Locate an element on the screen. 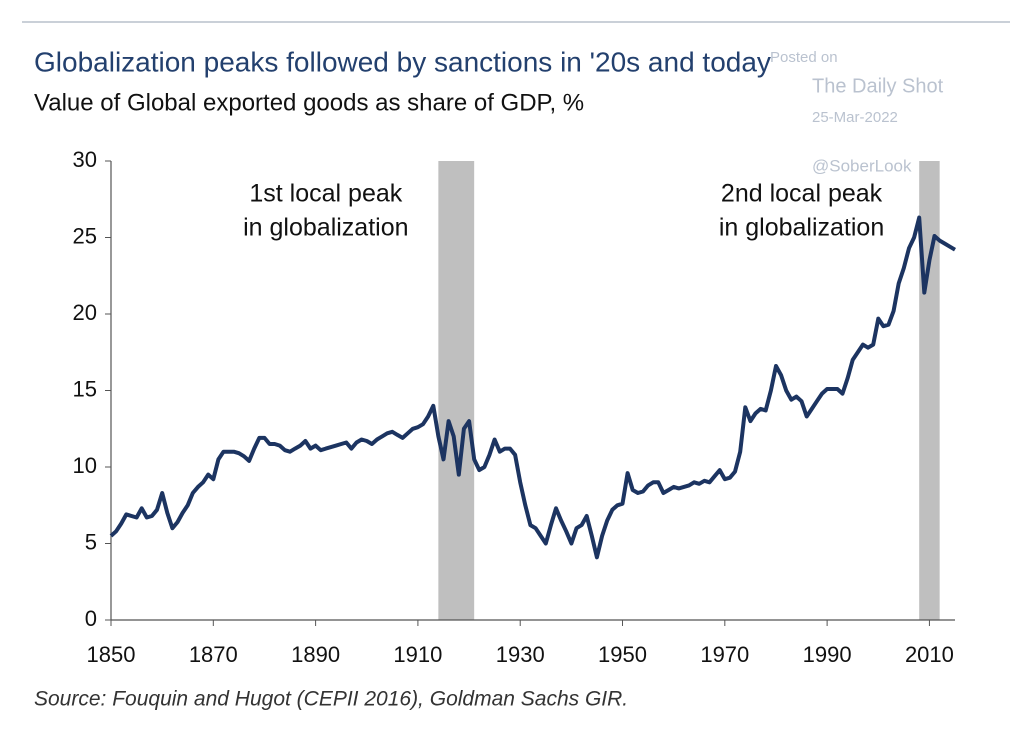  watermark: @SoberLook is located at coordinates (862, 165).